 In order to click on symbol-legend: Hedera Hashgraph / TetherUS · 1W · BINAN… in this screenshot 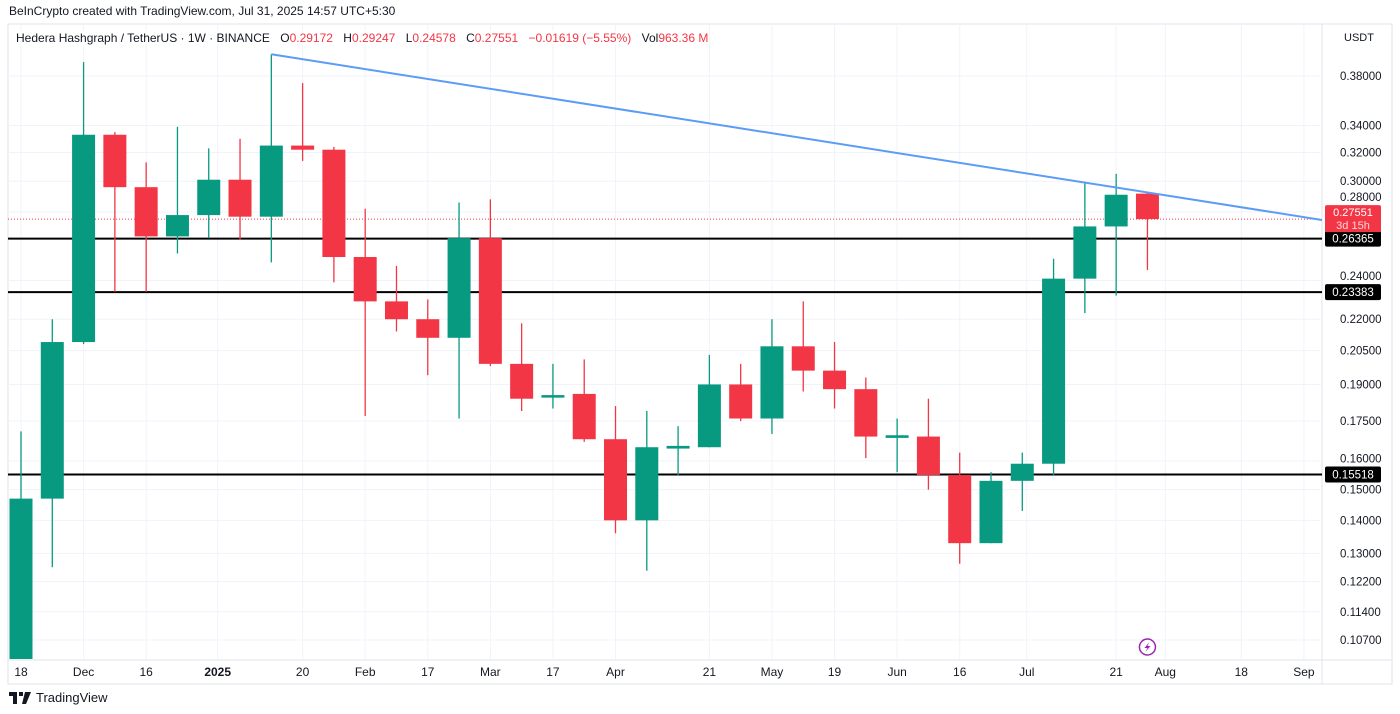, I will do `click(362, 38)`.